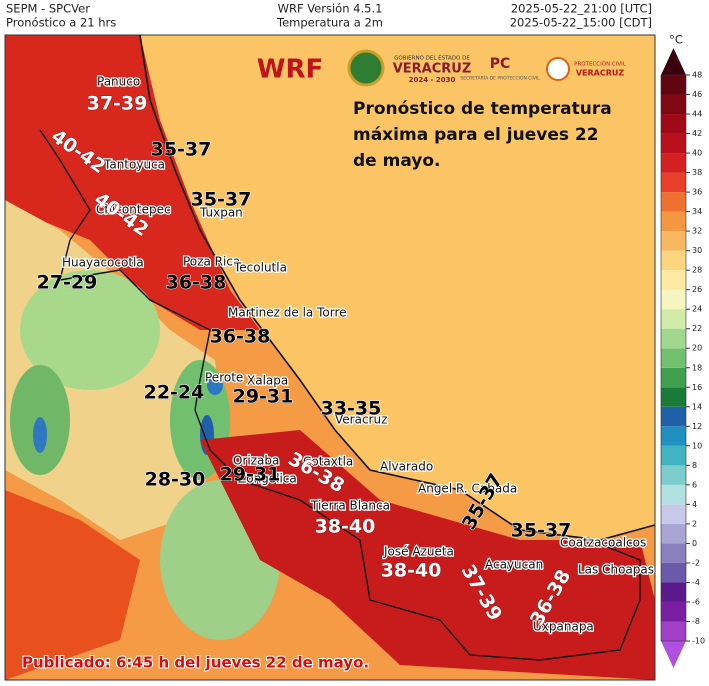 This screenshot has width=709, height=686. What do you see at coordinates (676, 40) in the screenshot?
I see `colorbar-unit: °C` at bounding box center [676, 40].